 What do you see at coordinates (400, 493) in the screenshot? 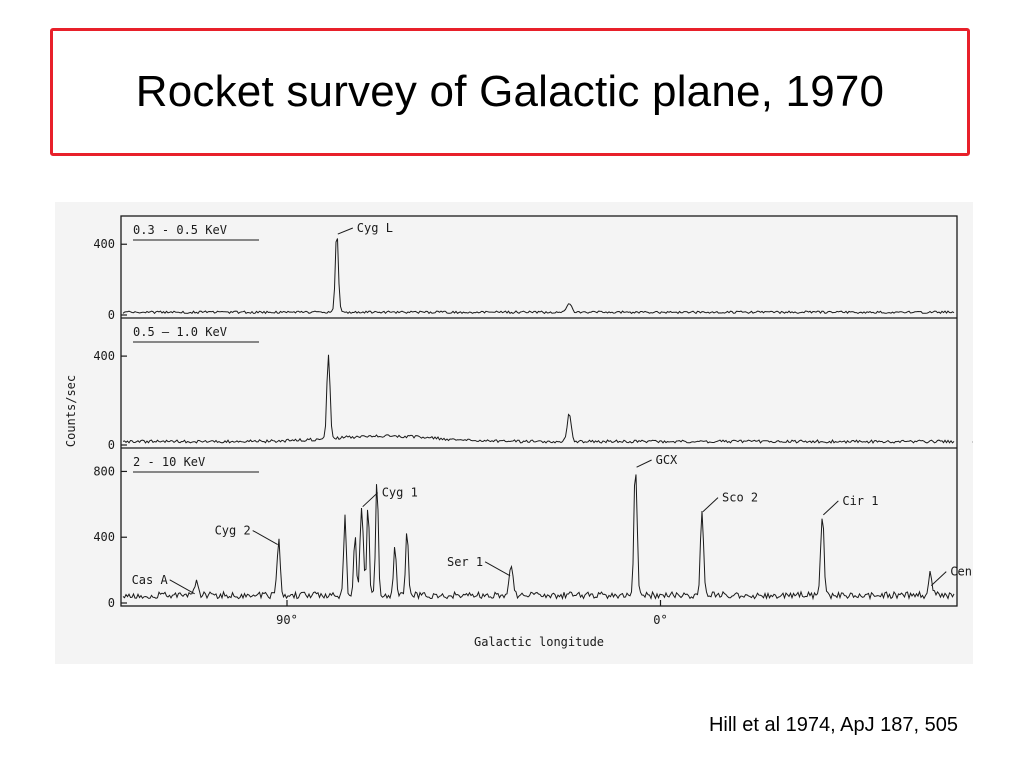
I see `source-label: Cyg 1` at bounding box center [400, 493].